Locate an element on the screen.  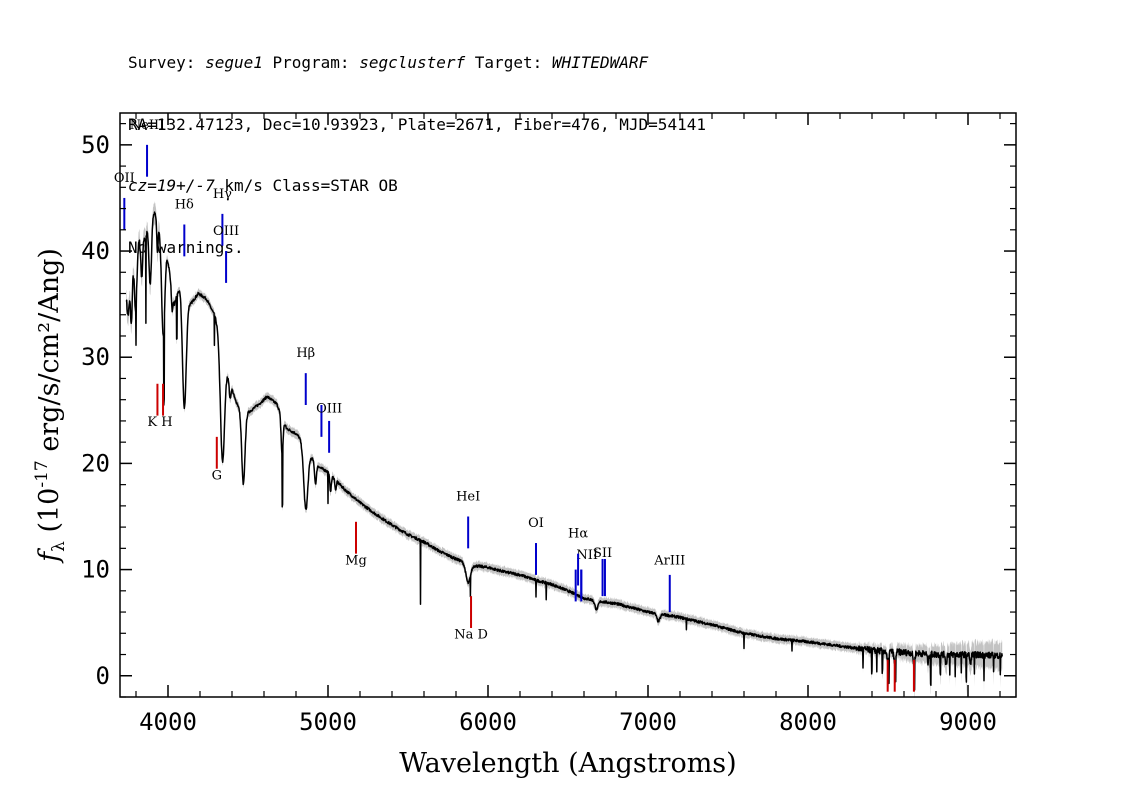
program-value: segclusterf is located at coordinates (412, 62).